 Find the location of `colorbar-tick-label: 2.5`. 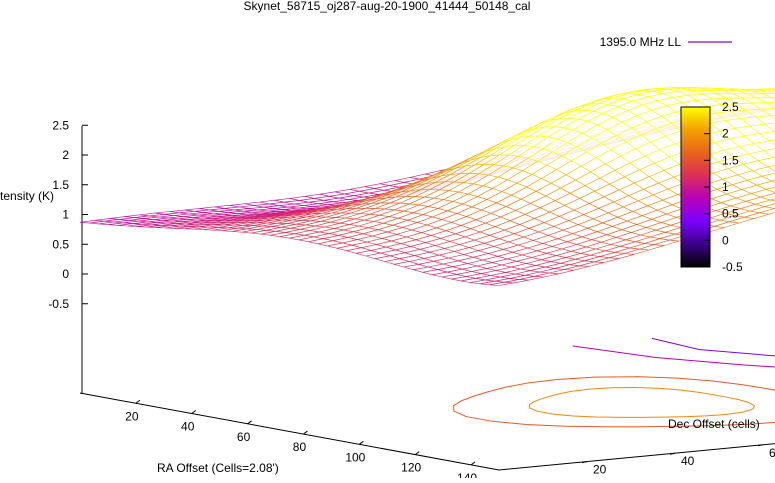

colorbar-tick-label: 2.5 is located at coordinates (730, 107).